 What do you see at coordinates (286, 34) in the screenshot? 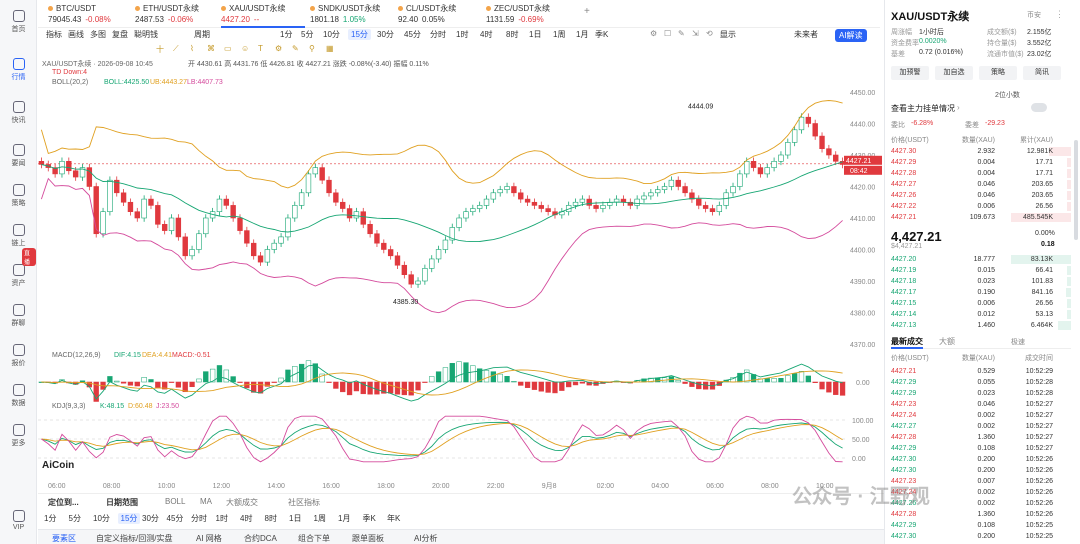
I see `toolbar-item-6: 1分` at bounding box center [286, 34].